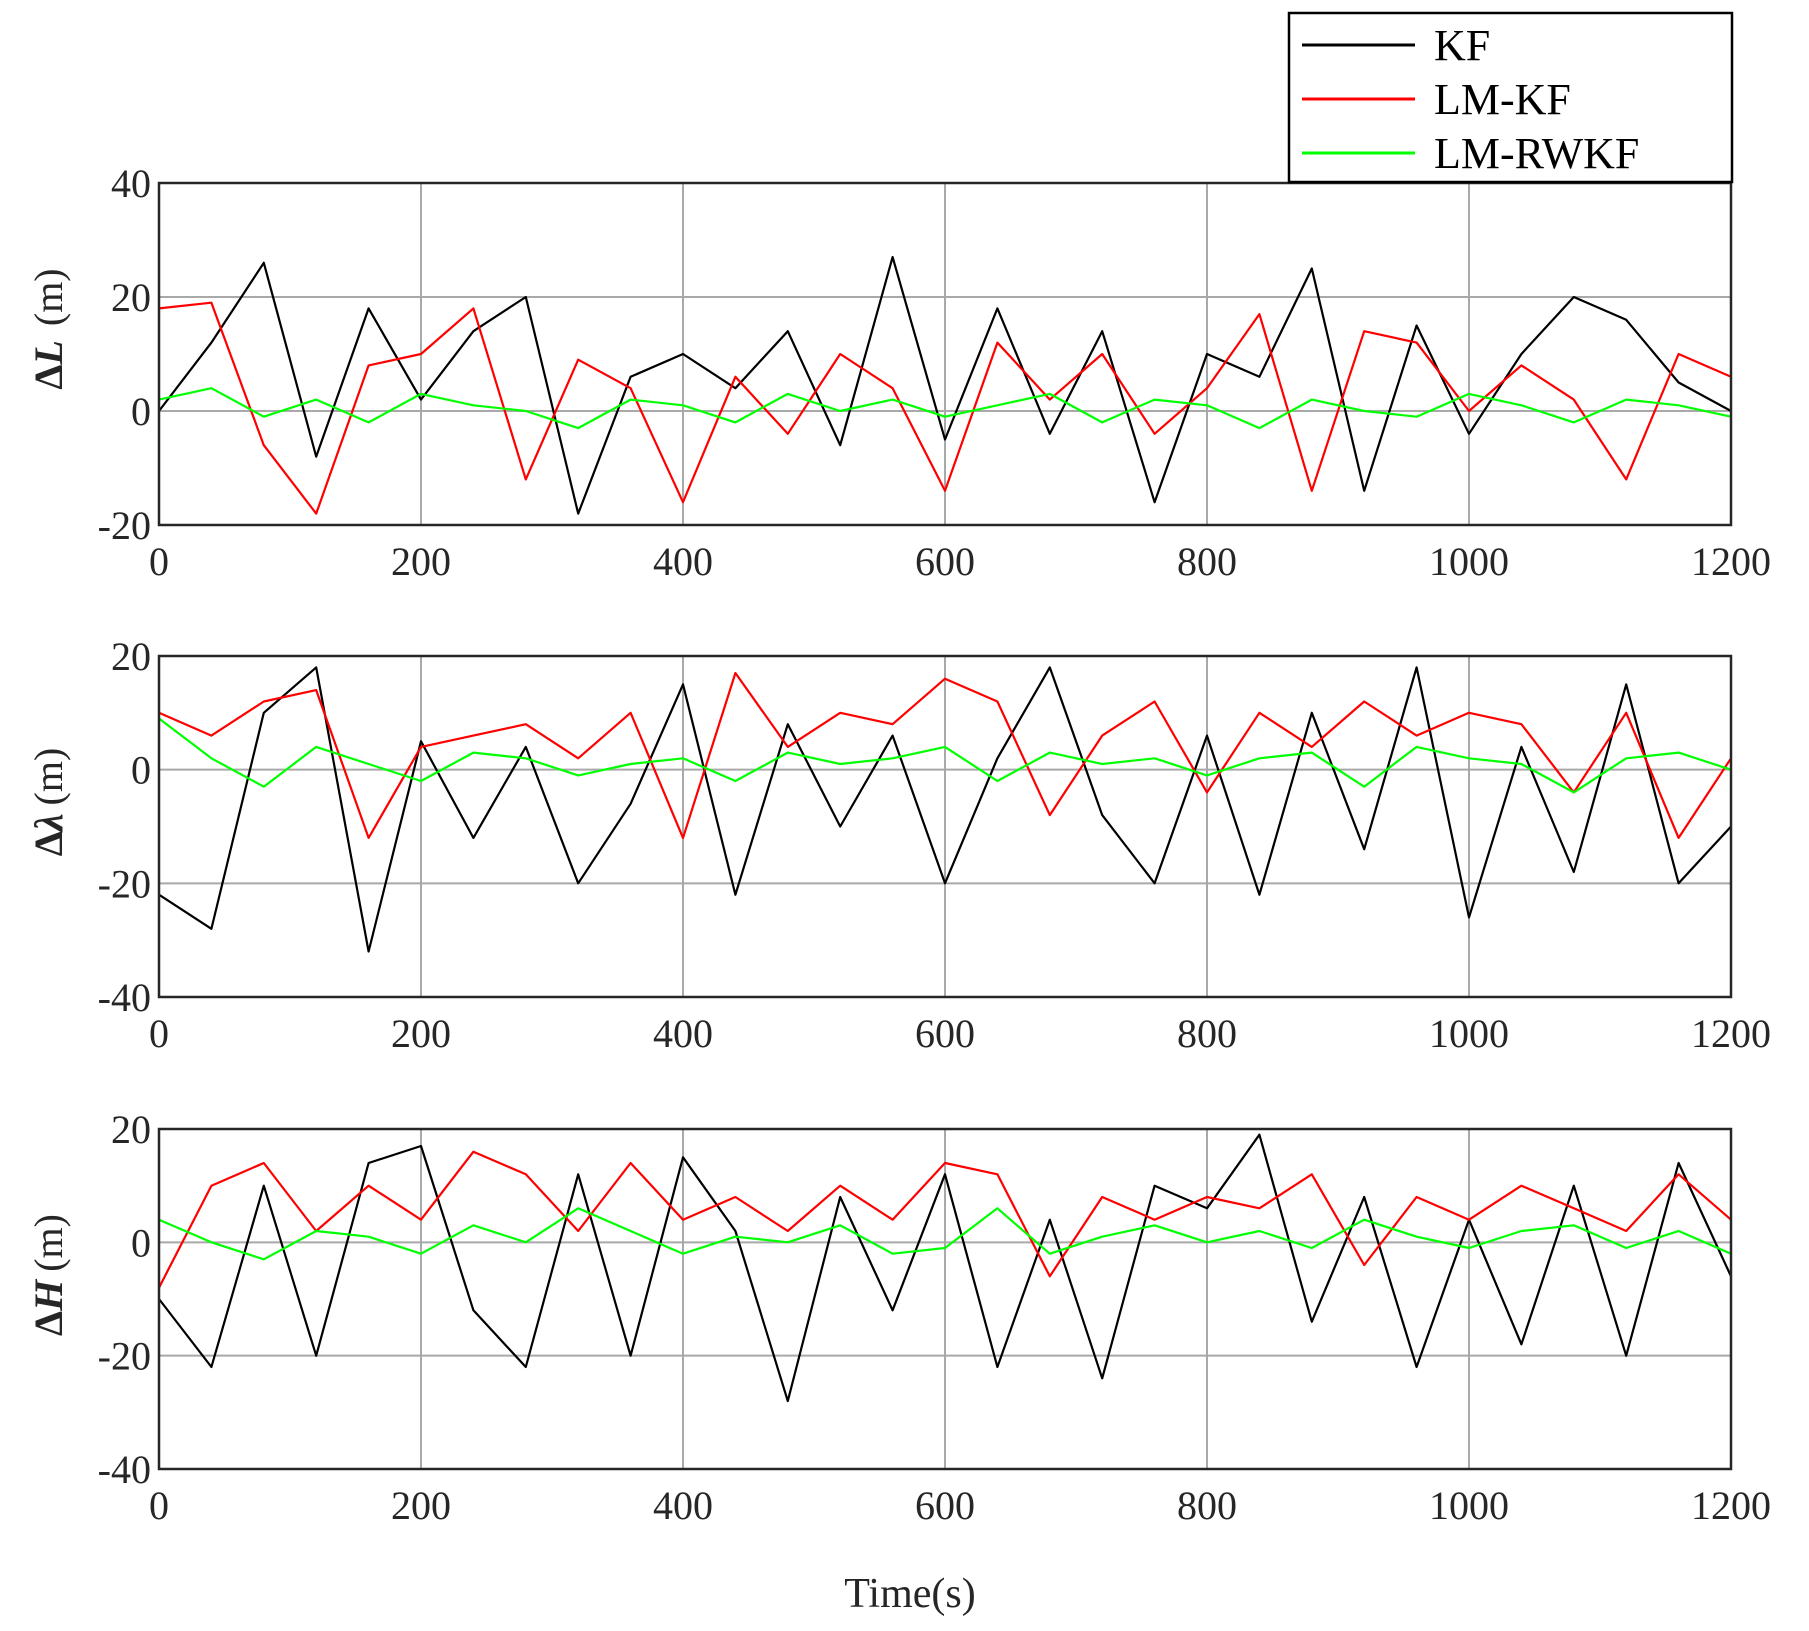 Image resolution: width=1809 pixels, height=1631 pixels. What do you see at coordinates (909, 1594) in the screenshot?
I see `x-axis-label: Time(s)` at bounding box center [909, 1594].